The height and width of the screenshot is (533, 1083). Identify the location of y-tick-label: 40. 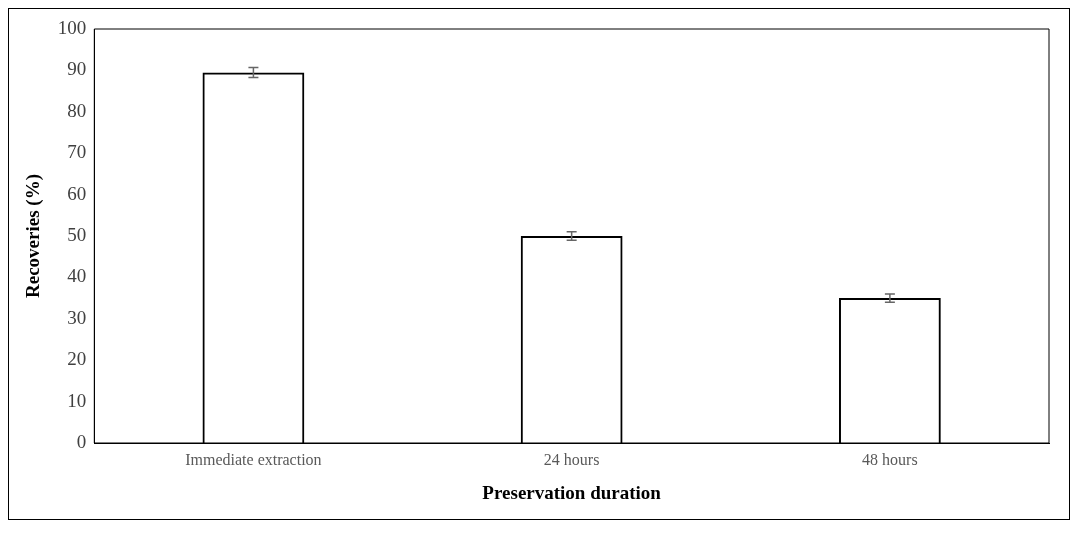
(77, 276).